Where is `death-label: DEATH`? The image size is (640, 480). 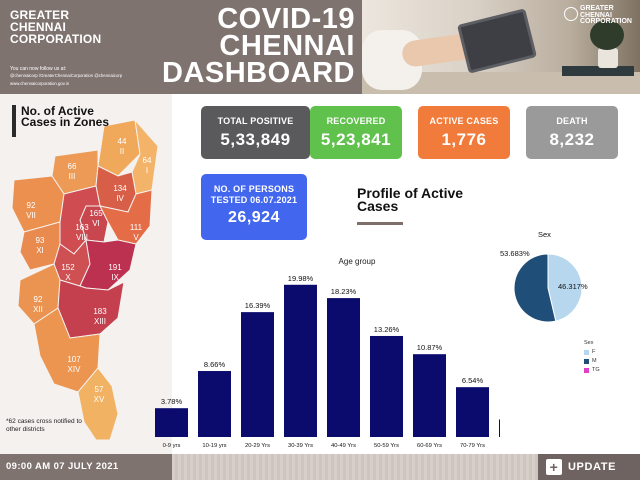 death-label: DEATH is located at coordinates (572, 121).